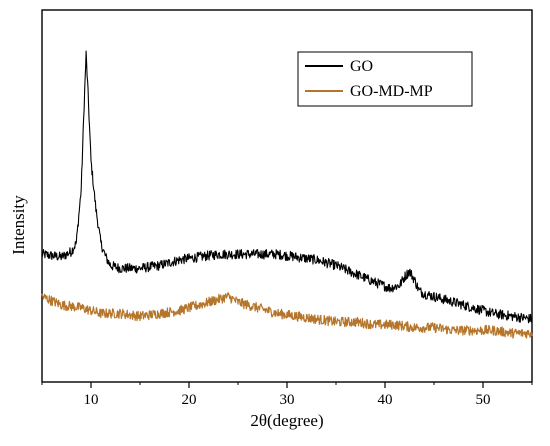  Describe the element at coordinates (287, 400) in the screenshot. I see `x-tick-label-30: 30` at that location.